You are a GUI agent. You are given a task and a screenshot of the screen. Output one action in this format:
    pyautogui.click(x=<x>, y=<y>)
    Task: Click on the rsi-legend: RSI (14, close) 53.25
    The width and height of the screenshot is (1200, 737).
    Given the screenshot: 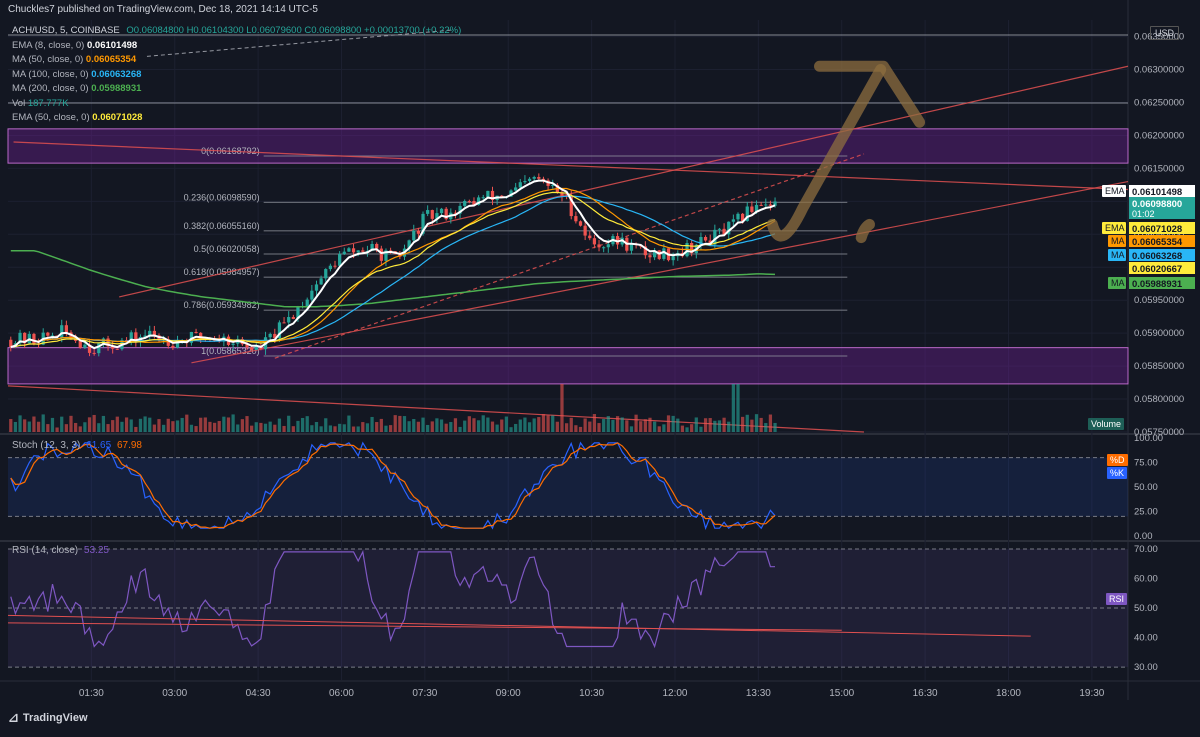 What is the action you would take?
    pyautogui.click(x=60, y=551)
    